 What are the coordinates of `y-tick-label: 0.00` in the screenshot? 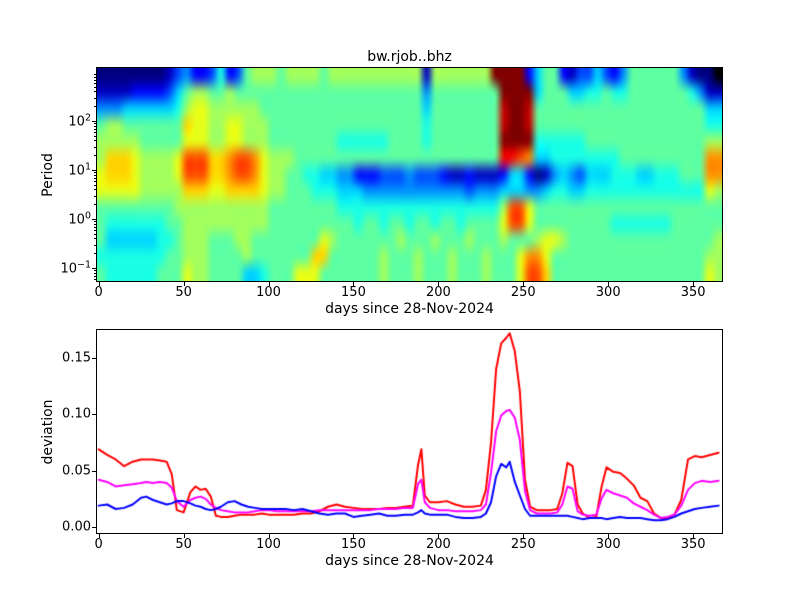 It's located at (76, 527).